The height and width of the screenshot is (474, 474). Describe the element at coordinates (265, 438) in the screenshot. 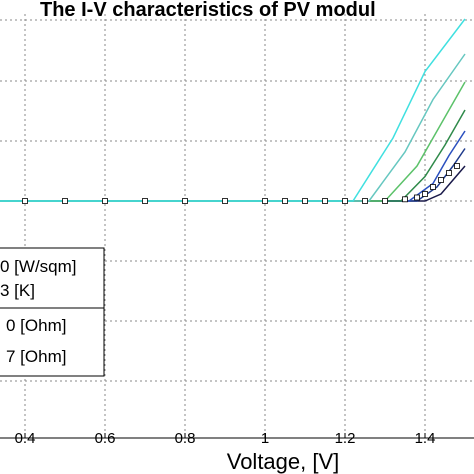

I see `x-tick-label-3: 1` at that location.